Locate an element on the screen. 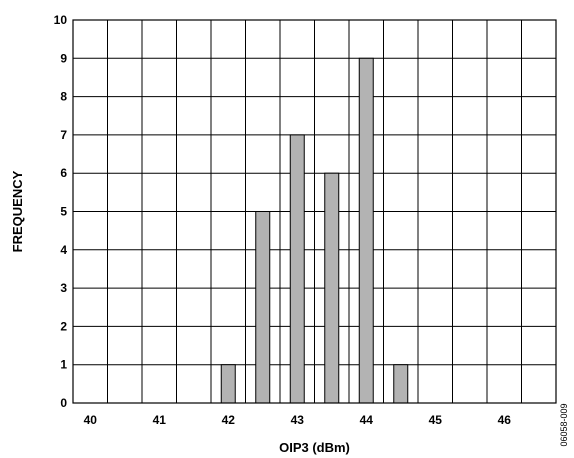  x-tick-labels: 40 41 42 43 44 45 46 is located at coordinates (298, 420).